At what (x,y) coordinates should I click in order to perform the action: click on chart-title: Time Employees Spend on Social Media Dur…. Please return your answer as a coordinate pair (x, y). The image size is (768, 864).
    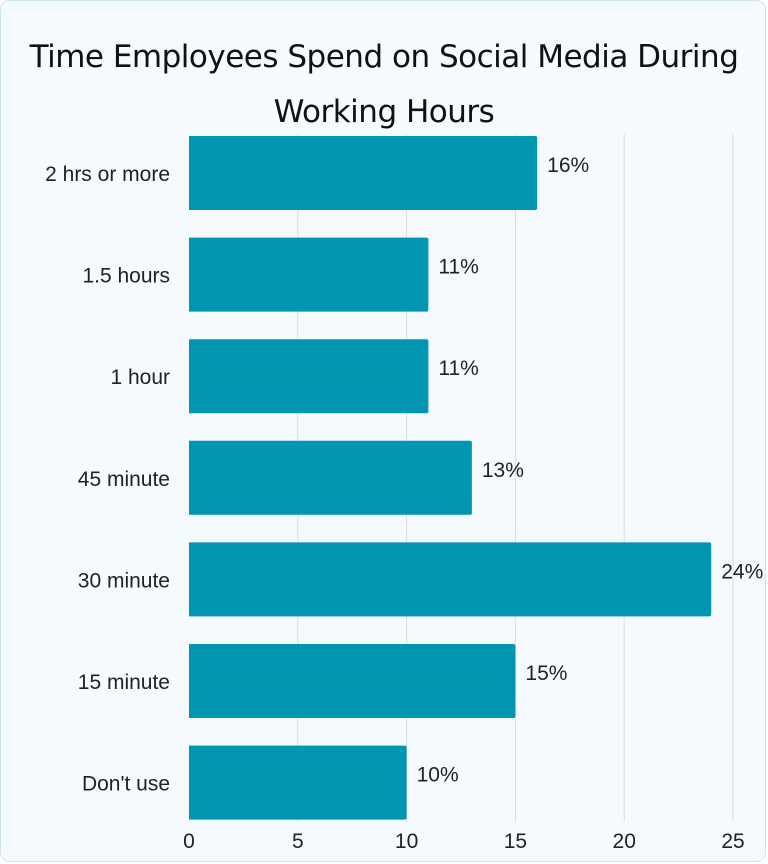
    Looking at the image, I should click on (384, 84).